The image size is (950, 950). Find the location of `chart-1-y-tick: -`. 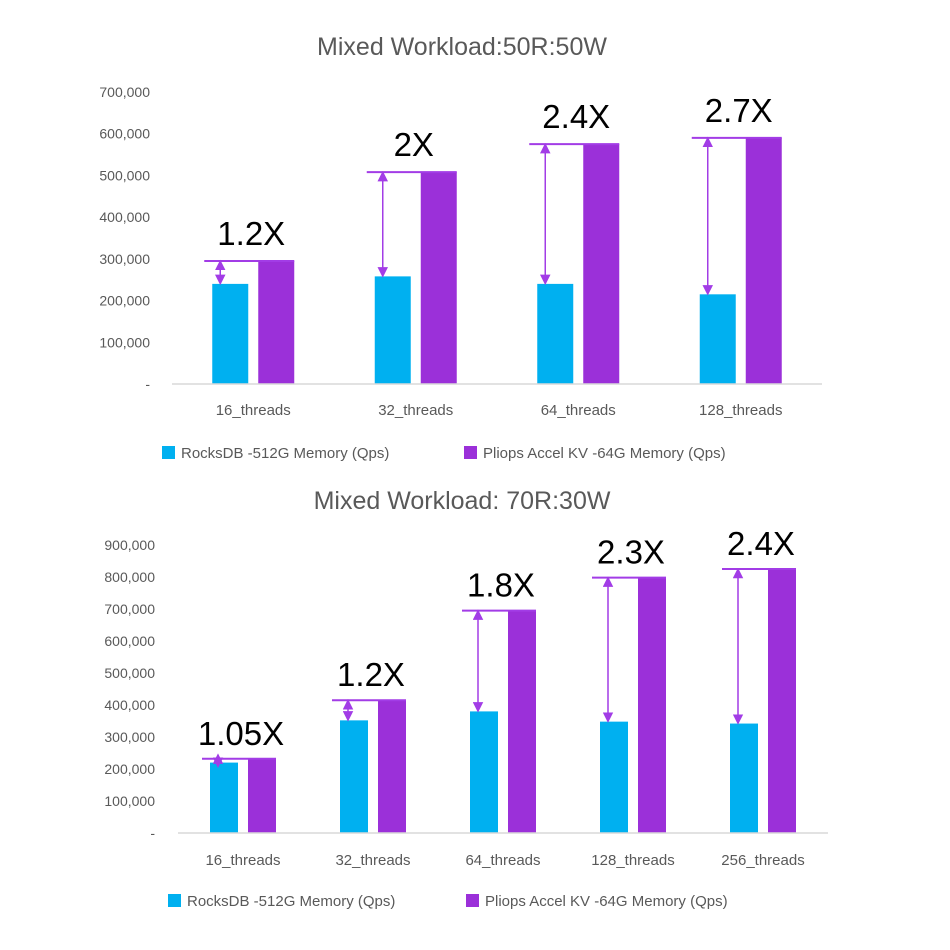

chart-1-y-tick: - is located at coordinates (147, 384).